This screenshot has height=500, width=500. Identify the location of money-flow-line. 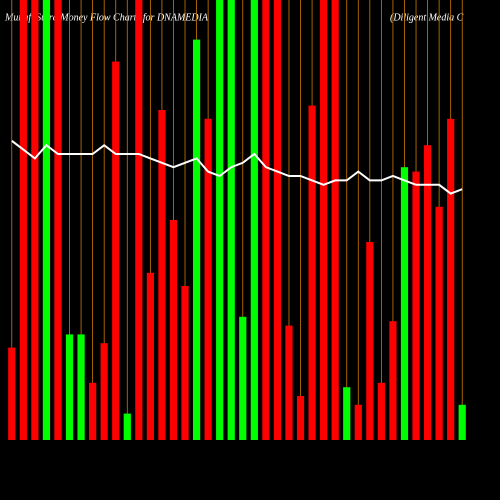
(237, 167).